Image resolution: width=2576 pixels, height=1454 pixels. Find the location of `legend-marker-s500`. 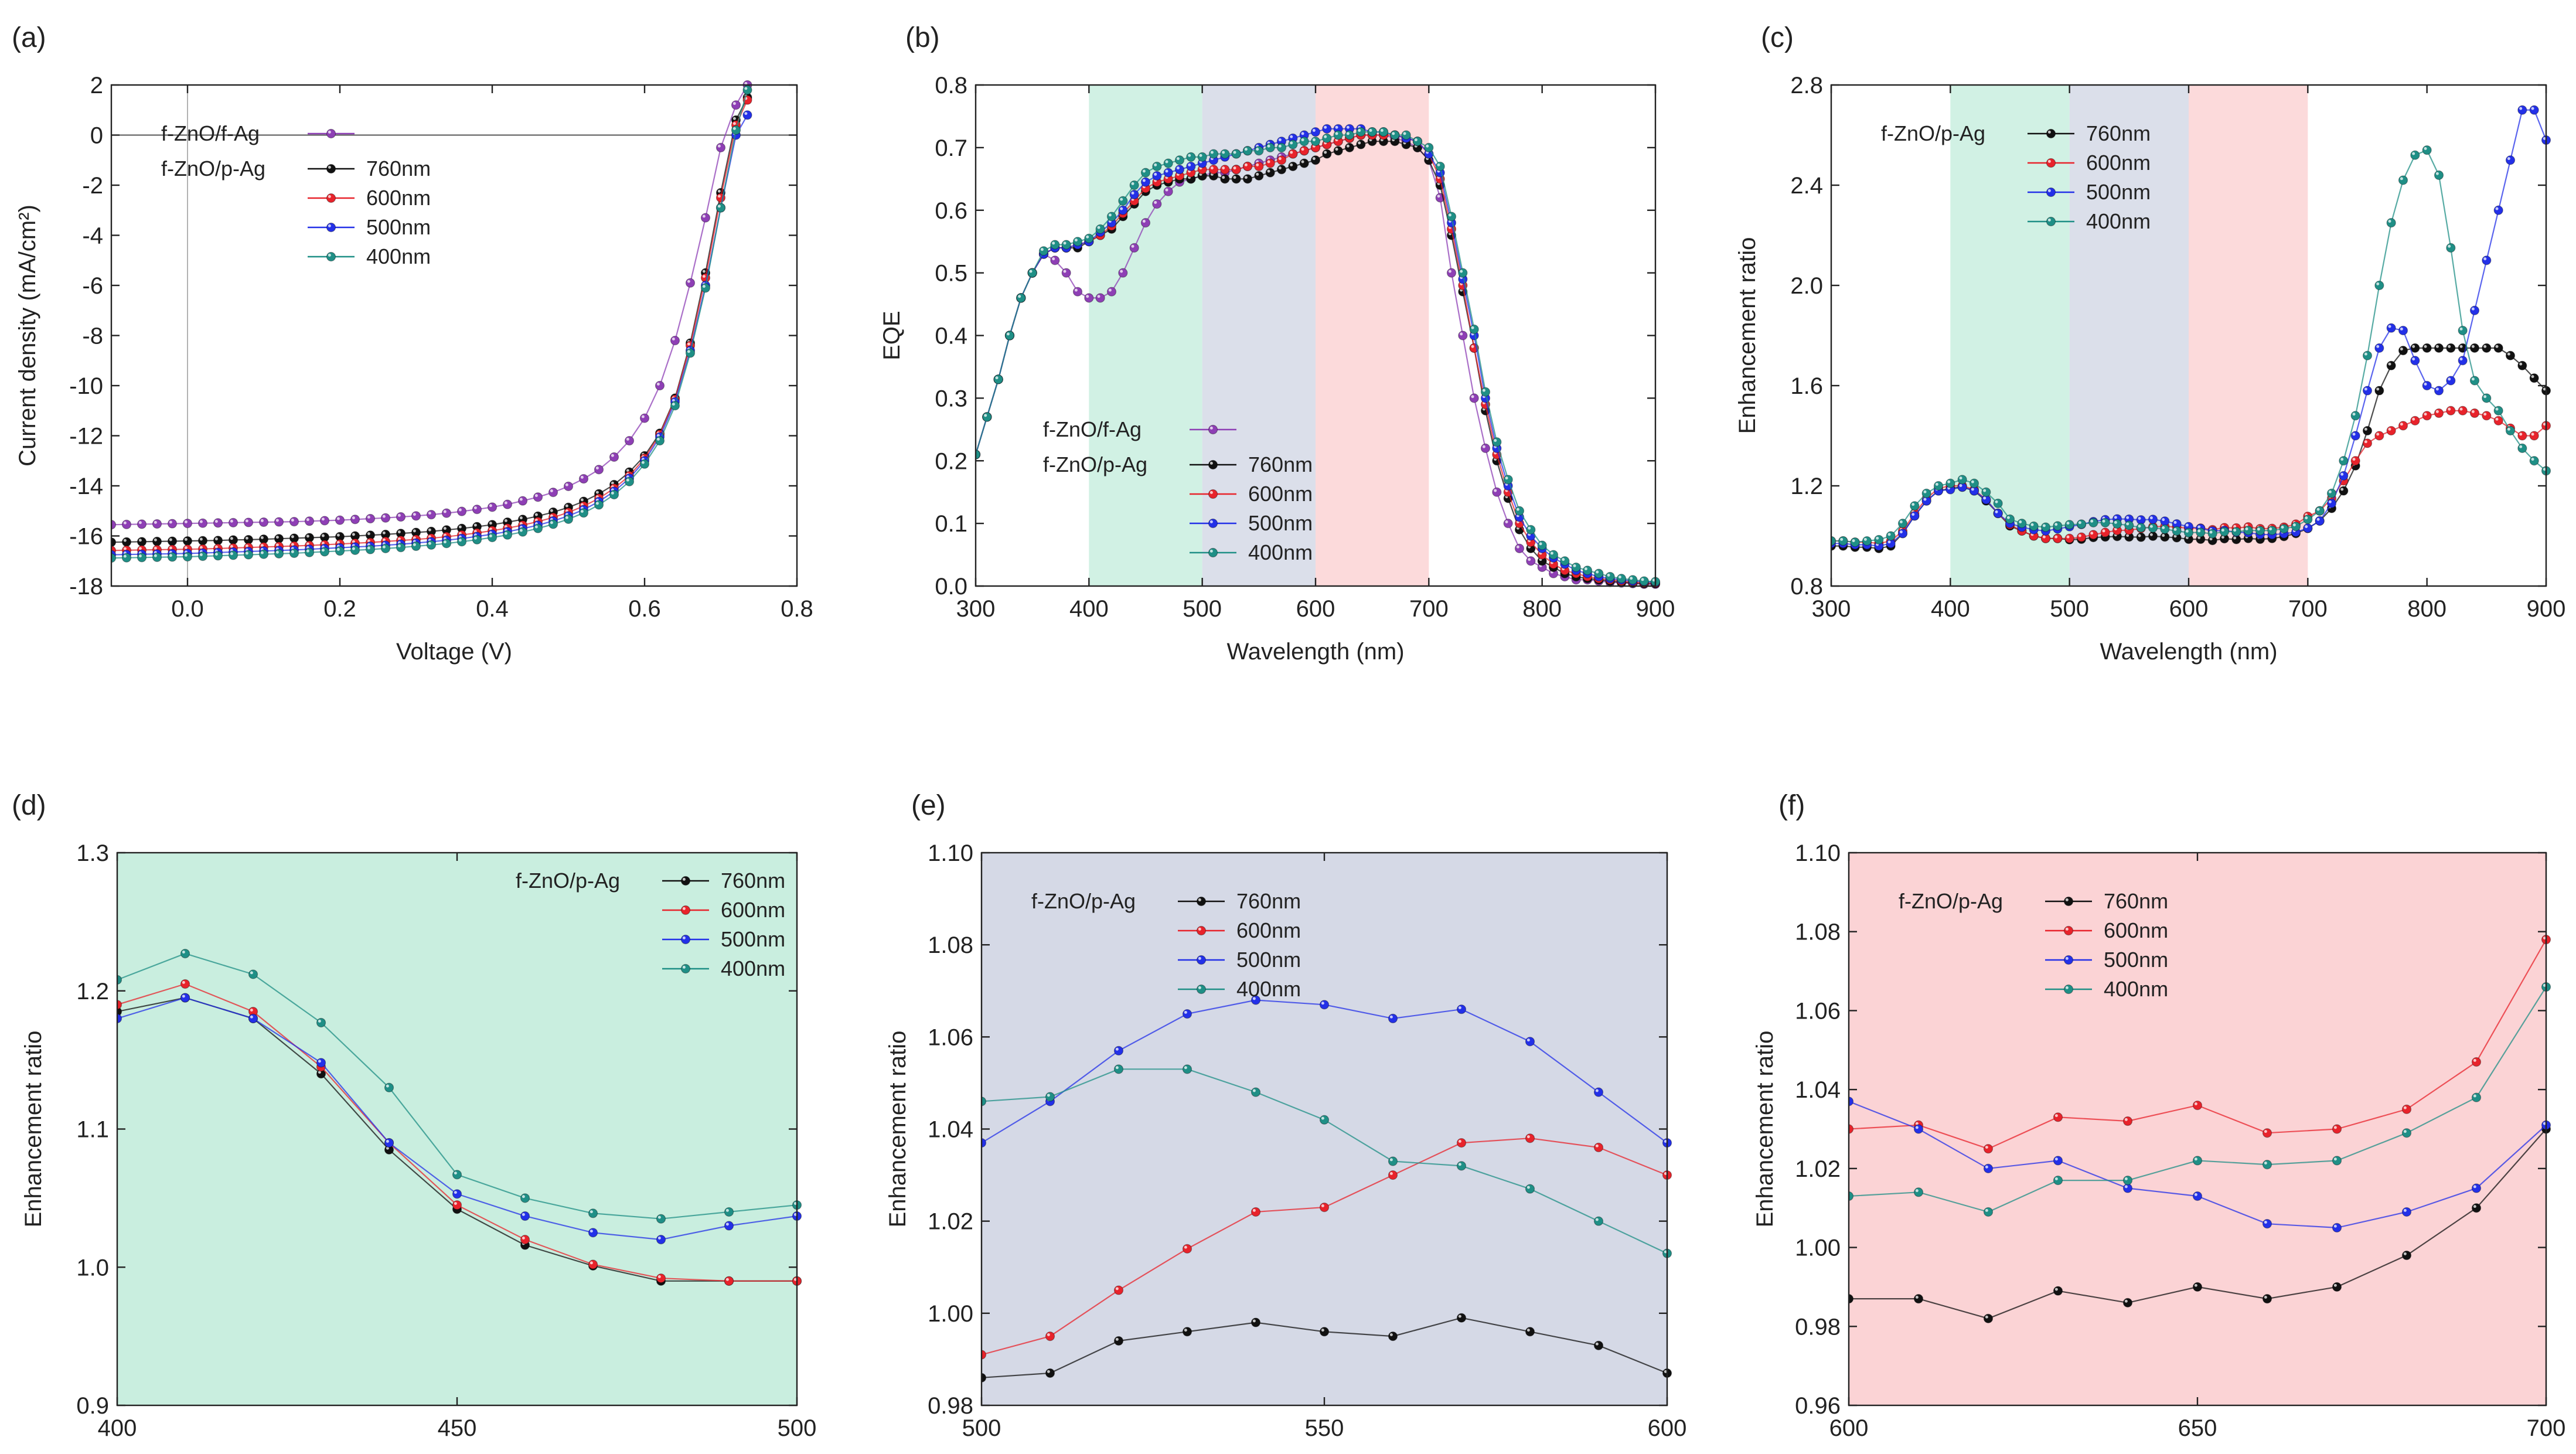

legend-marker-s500 is located at coordinates (331, 228).